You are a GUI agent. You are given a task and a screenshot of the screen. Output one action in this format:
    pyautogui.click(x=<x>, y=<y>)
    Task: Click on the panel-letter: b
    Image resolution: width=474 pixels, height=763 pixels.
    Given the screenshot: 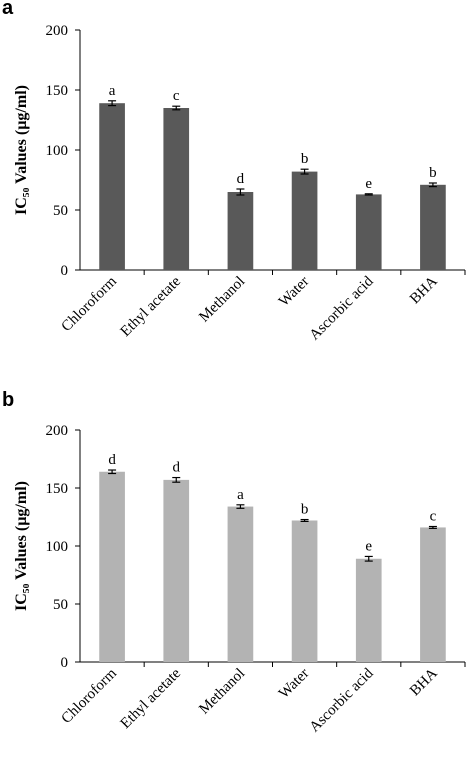 What is the action you would take?
    pyautogui.click(x=8, y=400)
    